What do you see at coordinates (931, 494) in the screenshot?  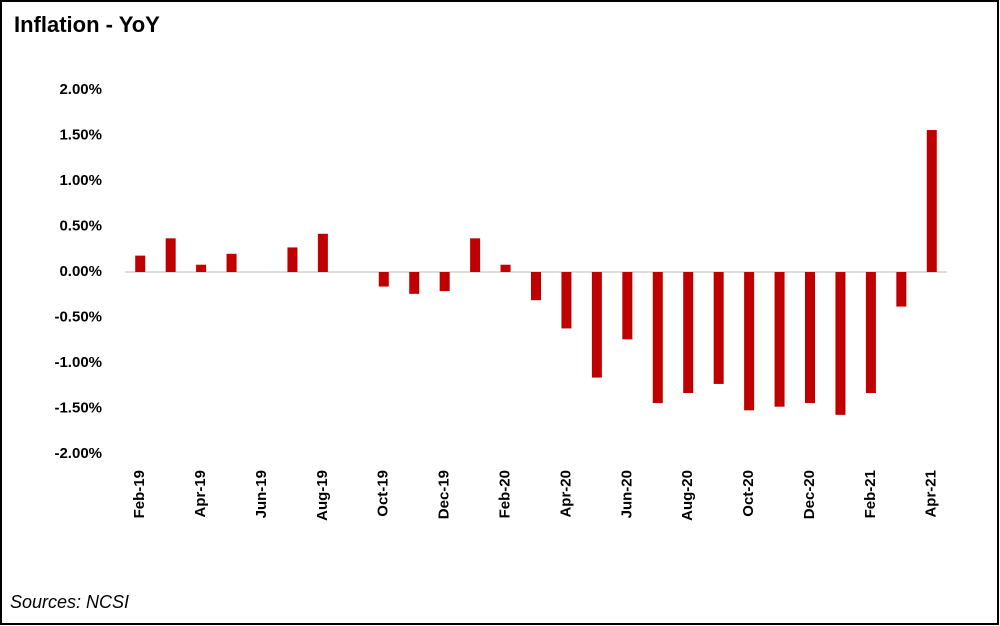 I see `x-tick-label: Apr-21` at bounding box center [931, 494].